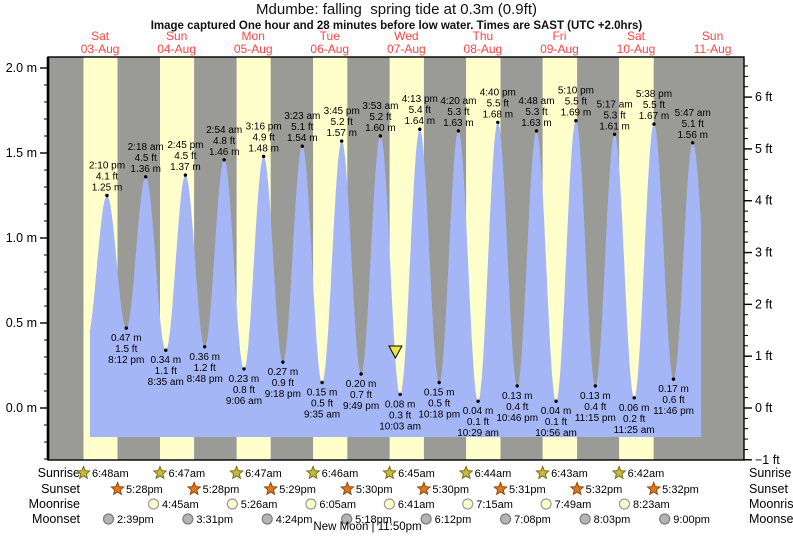  What do you see at coordinates (420, 99) in the screenshot?
I see `tide-label-time: 4:13 pm` at bounding box center [420, 99].